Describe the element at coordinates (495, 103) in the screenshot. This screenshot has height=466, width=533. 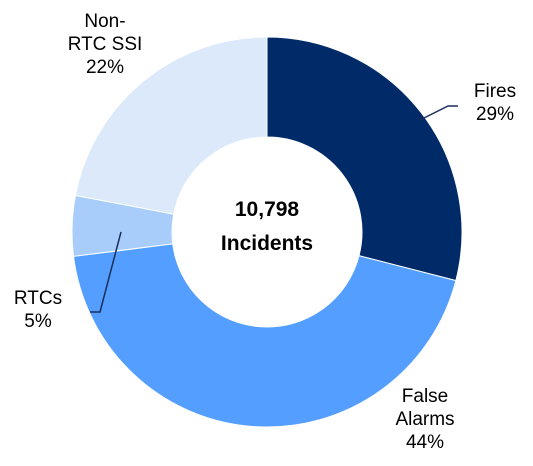
I see `segment-label: Fires 29%` at that location.